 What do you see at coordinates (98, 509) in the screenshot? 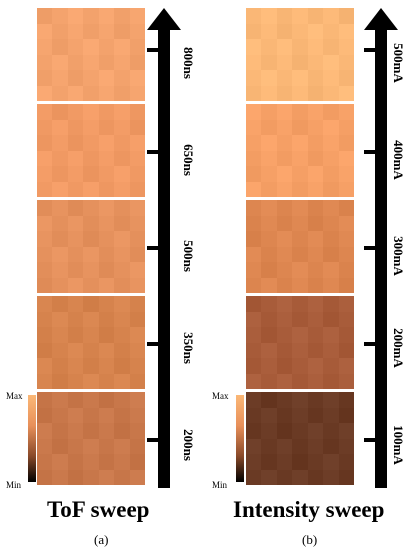
I see `panel-a-title: ToF sweep` at bounding box center [98, 509].